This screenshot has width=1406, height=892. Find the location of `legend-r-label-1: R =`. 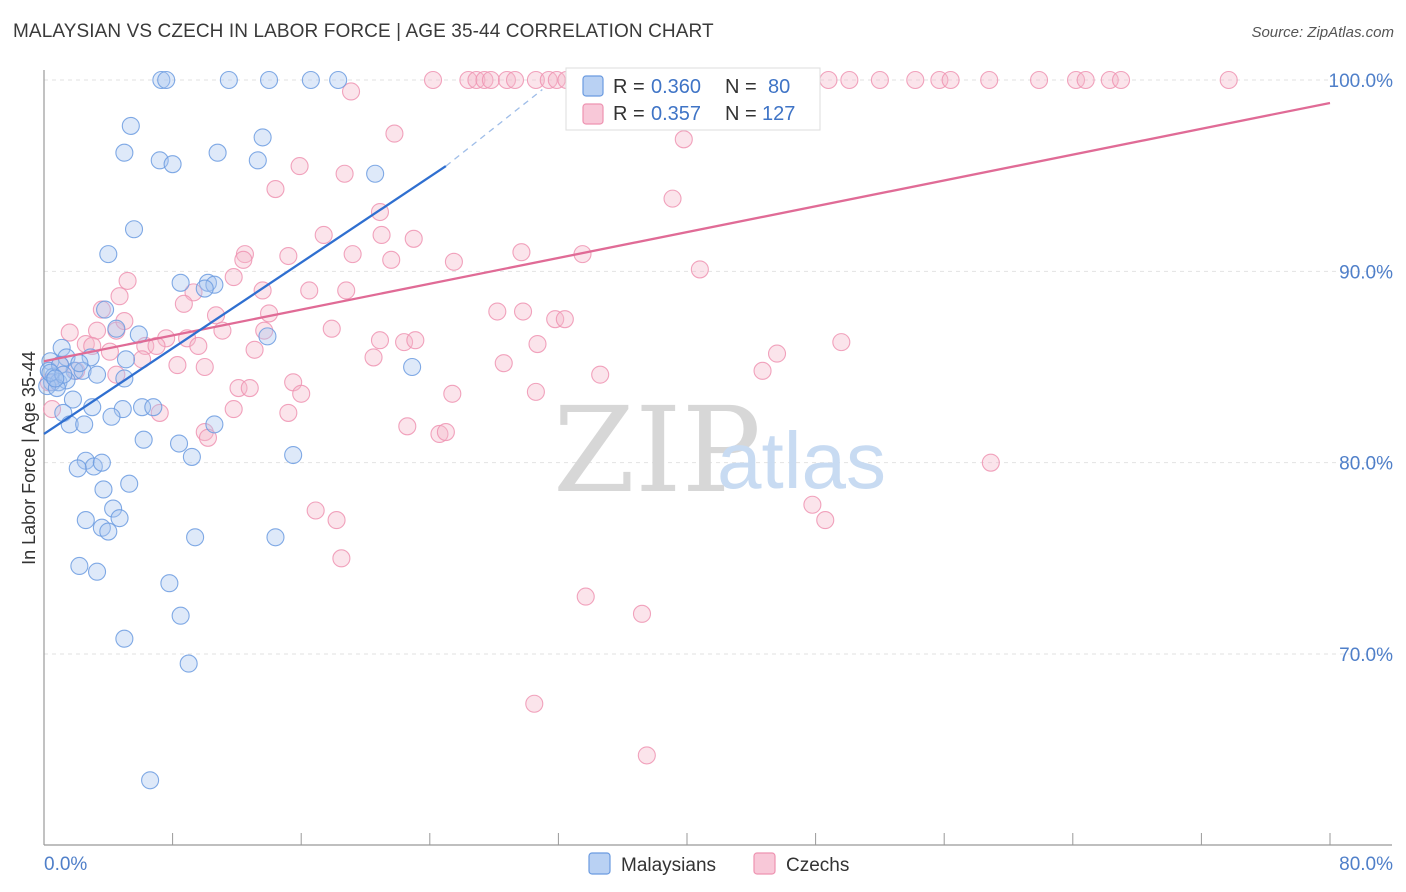

legend-r-label-1: R = is located at coordinates (629, 87).